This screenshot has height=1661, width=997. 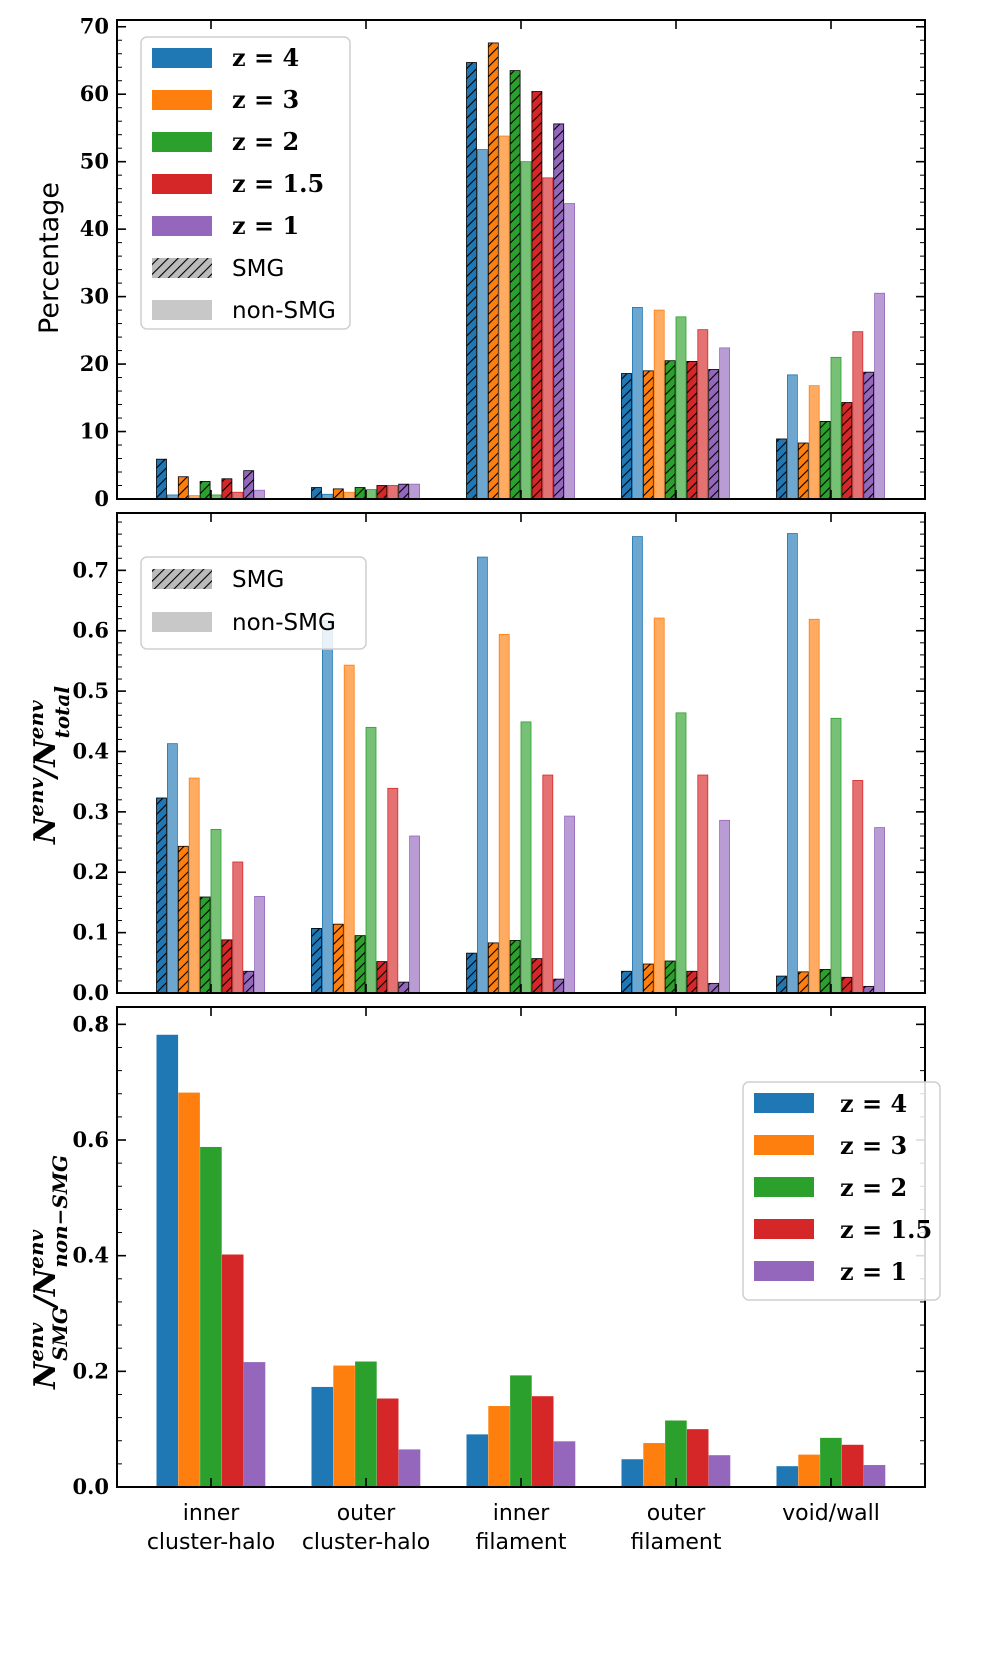 I want to click on legend-top-non-smg: non-SMG, so click(x=244, y=311).